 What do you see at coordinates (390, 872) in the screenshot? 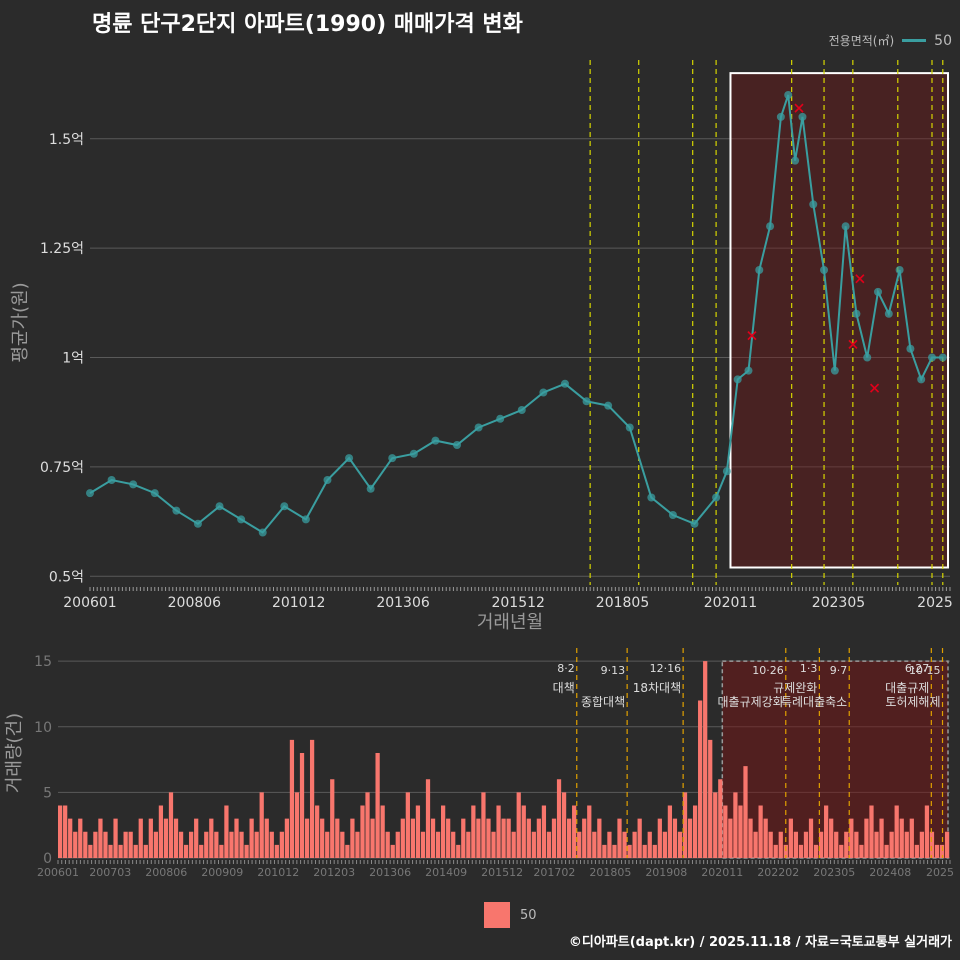
I see `x-tick-label: 201306` at bounding box center [390, 872].